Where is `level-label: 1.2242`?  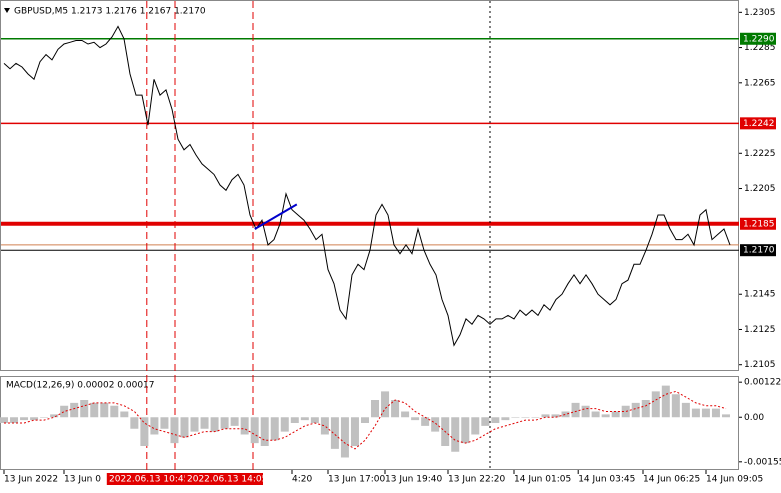 level-label: 1.2242 is located at coordinates (759, 124).